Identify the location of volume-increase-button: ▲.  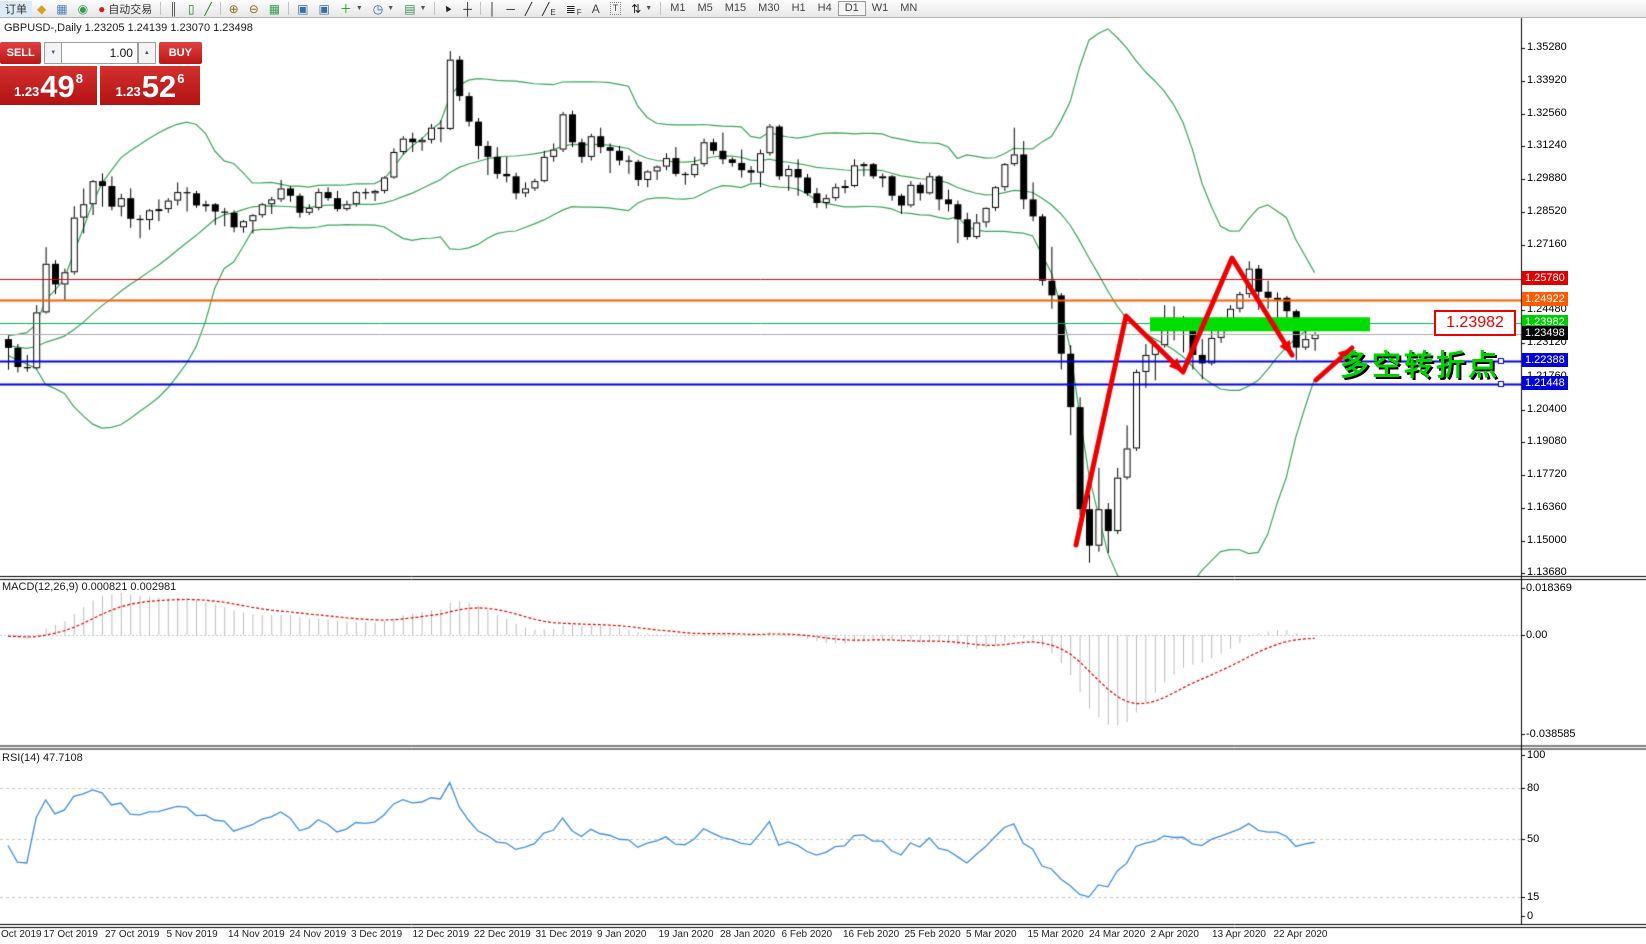
(146, 53).